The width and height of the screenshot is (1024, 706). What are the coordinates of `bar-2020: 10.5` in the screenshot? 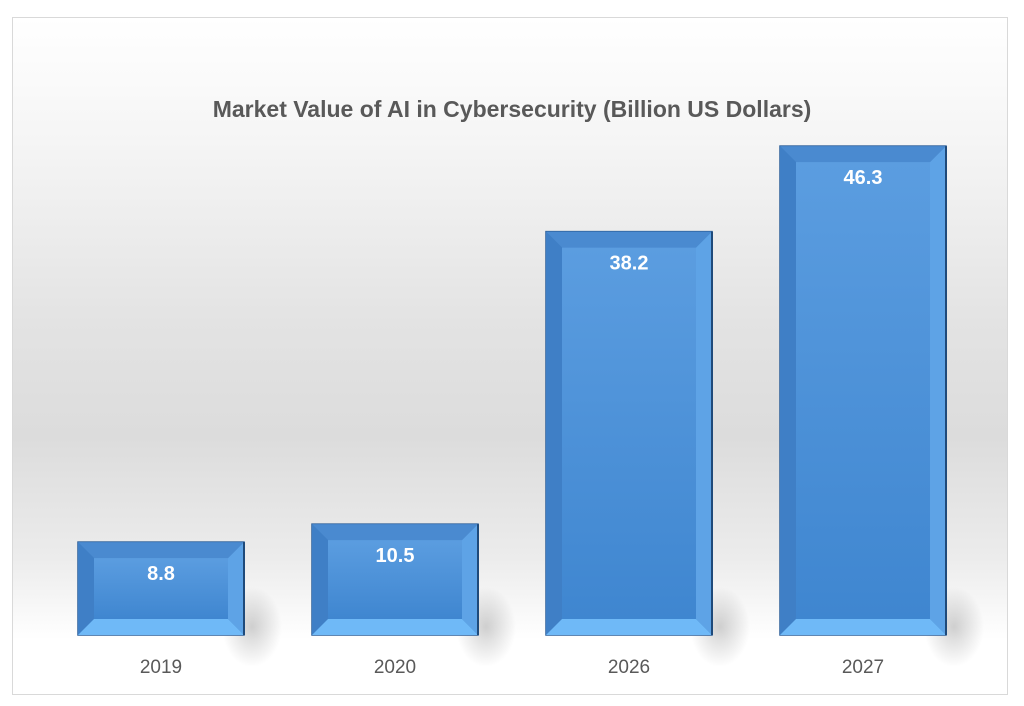 It's located at (413, 595).